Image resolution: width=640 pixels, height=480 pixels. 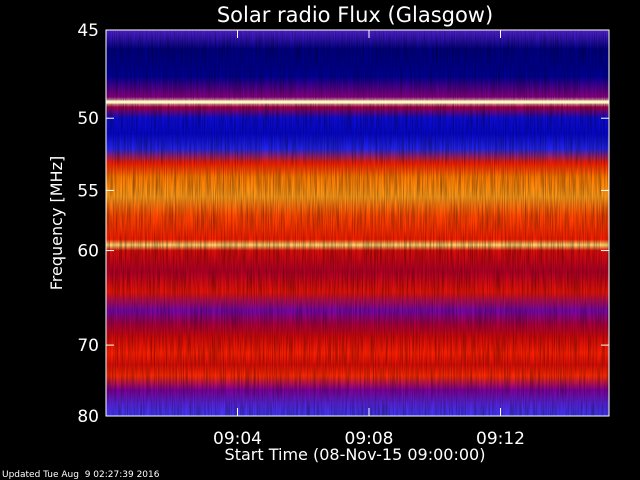 What do you see at coordinates (56, 223) in the screenshot?
I see `y-axis-label: Frequency [MHz]` at bounding box center [56, 223].